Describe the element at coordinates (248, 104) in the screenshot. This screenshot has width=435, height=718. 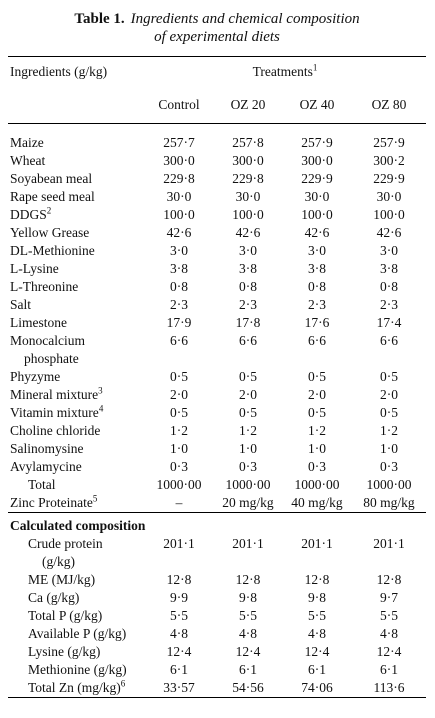
I see `column-header: OZ 20` at that location.